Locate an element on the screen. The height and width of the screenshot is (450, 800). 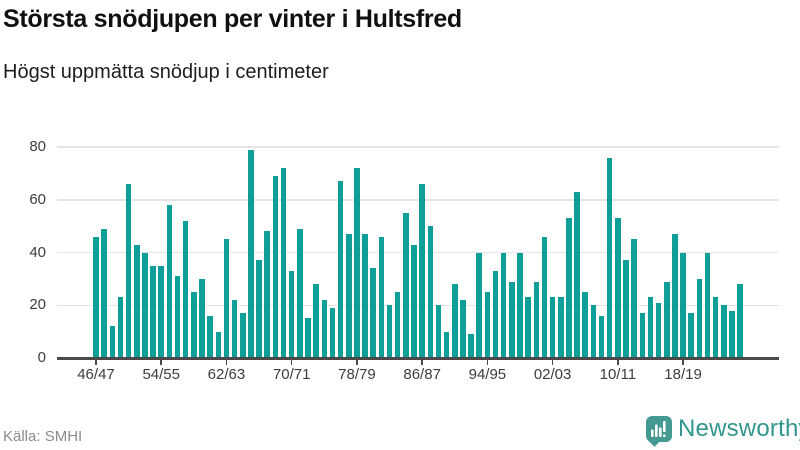
y-axis-label-40: 40 is located at coordinates (37, 252).